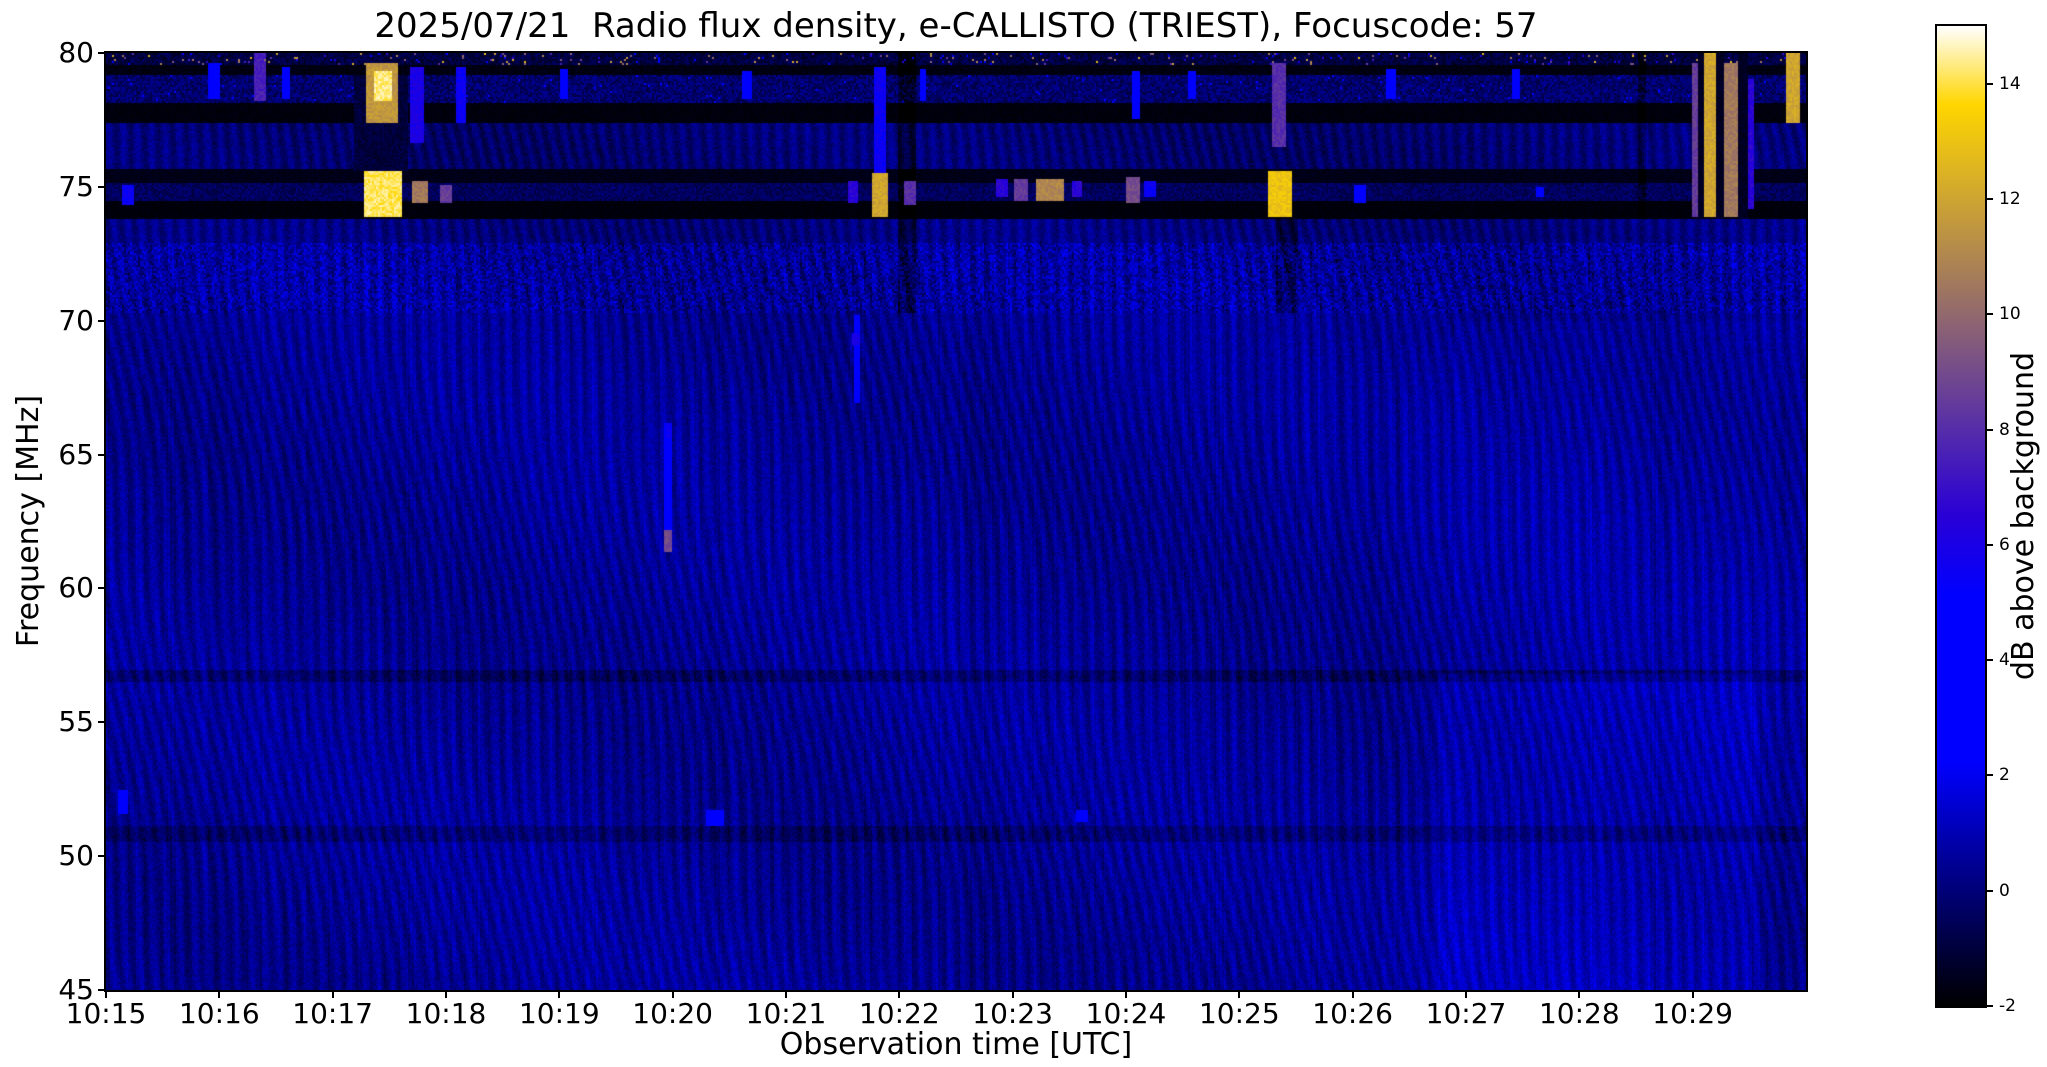 This screenshot has height=1067, width=2047. Describe the element at coordinates (2004, 775) in the screenshot. I see `colorbar-tick-label: 2` at that location.